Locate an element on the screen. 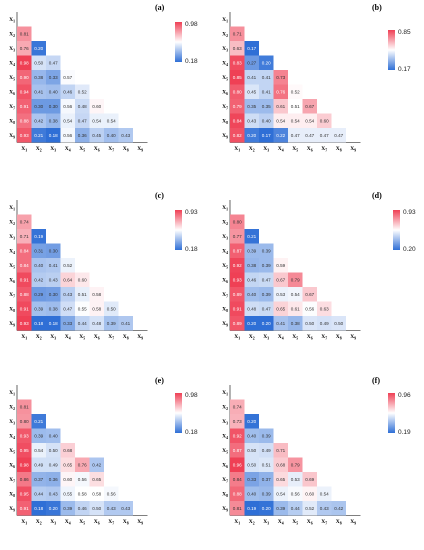 This screenshot has width=424, height=550. cell-value: 0.56 is located at coordinates (309, 308).